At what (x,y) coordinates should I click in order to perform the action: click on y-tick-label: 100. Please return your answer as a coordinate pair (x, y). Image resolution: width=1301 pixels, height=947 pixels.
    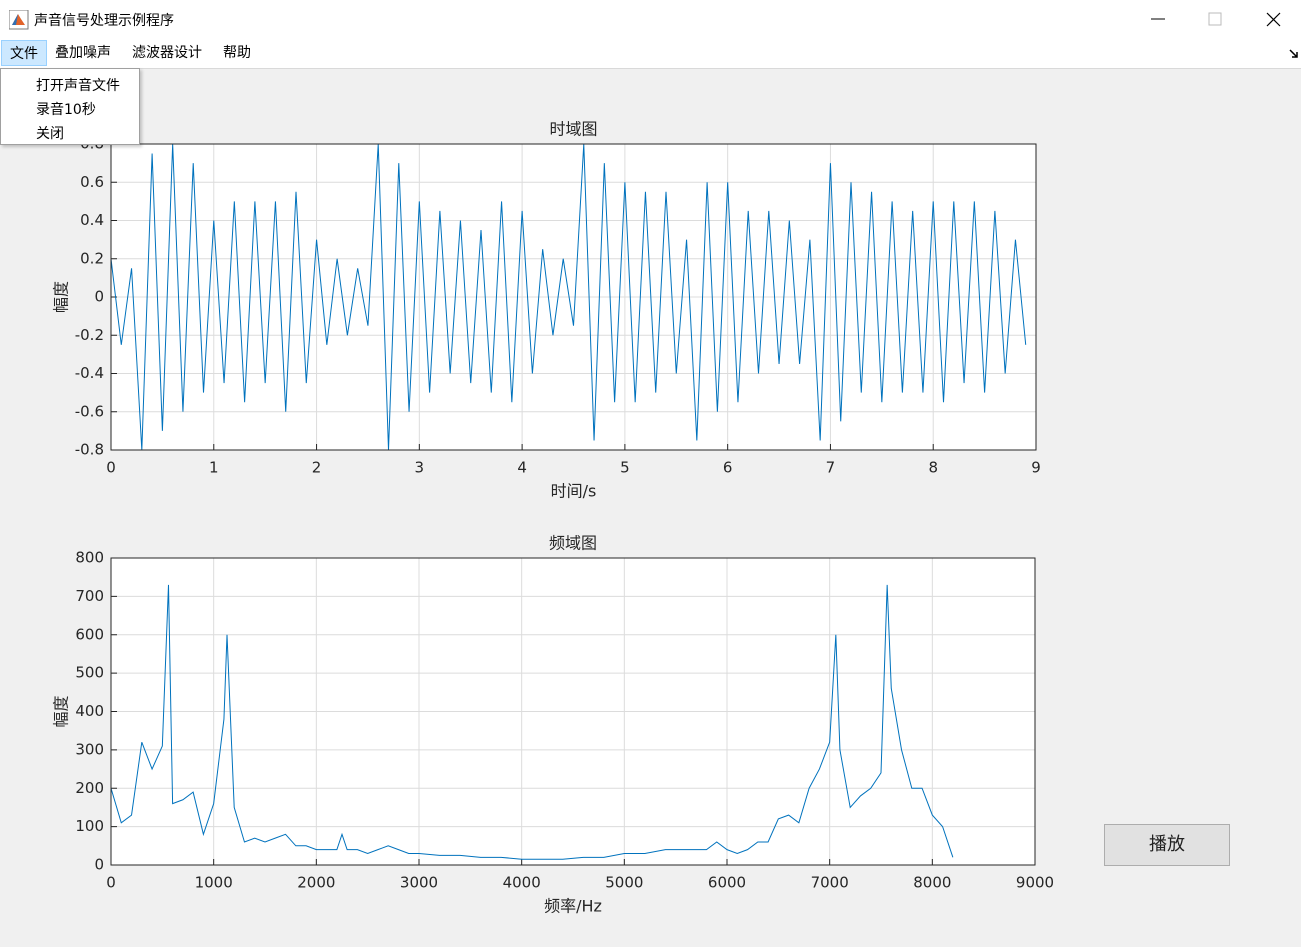
    Looking at the image, I should click on (89, 826).